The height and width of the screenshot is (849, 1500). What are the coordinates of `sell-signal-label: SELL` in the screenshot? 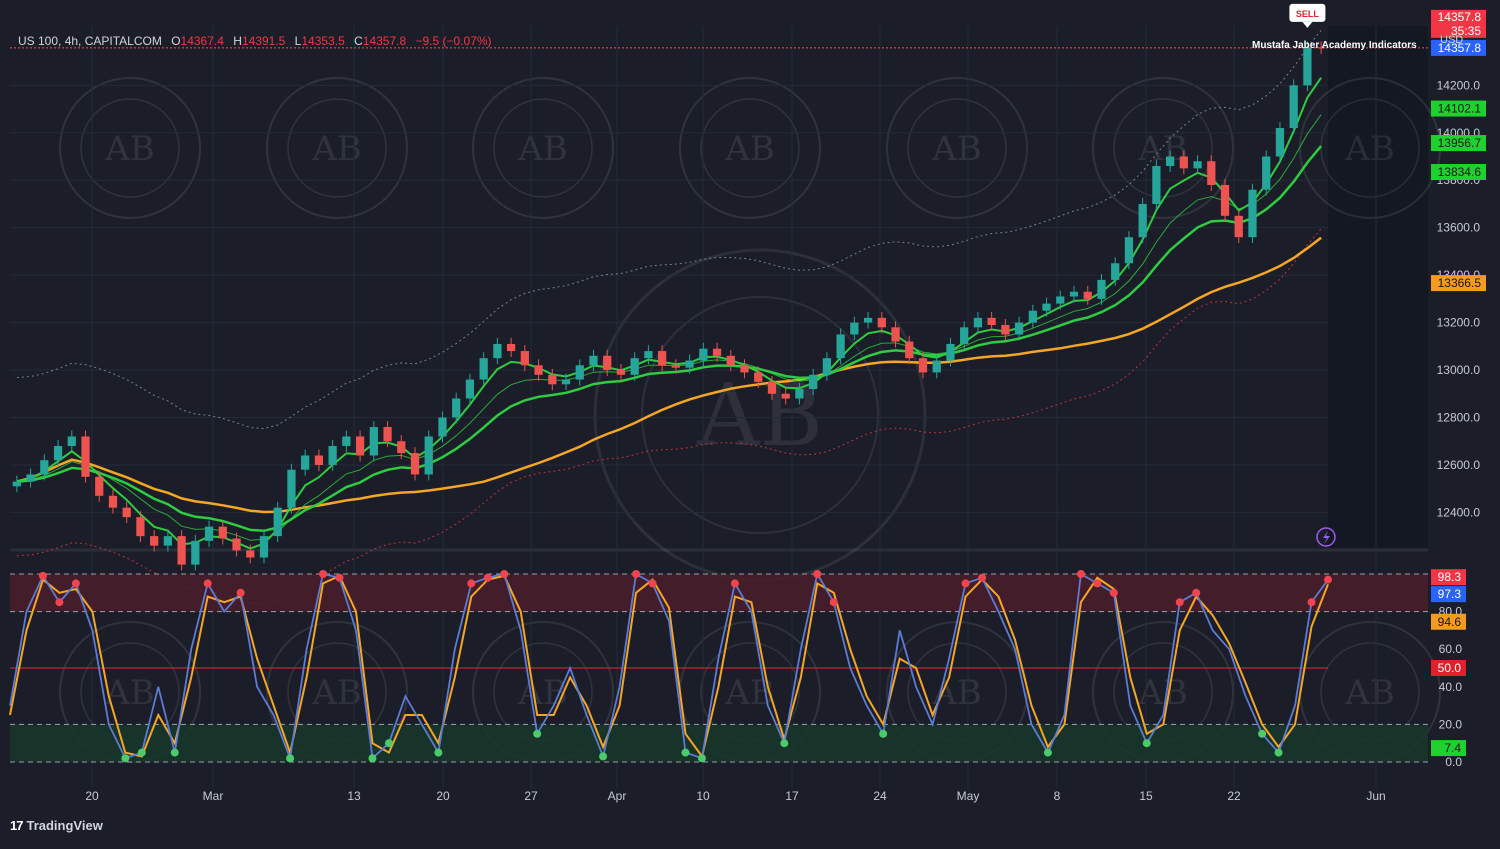 It's located at (1308, 14).